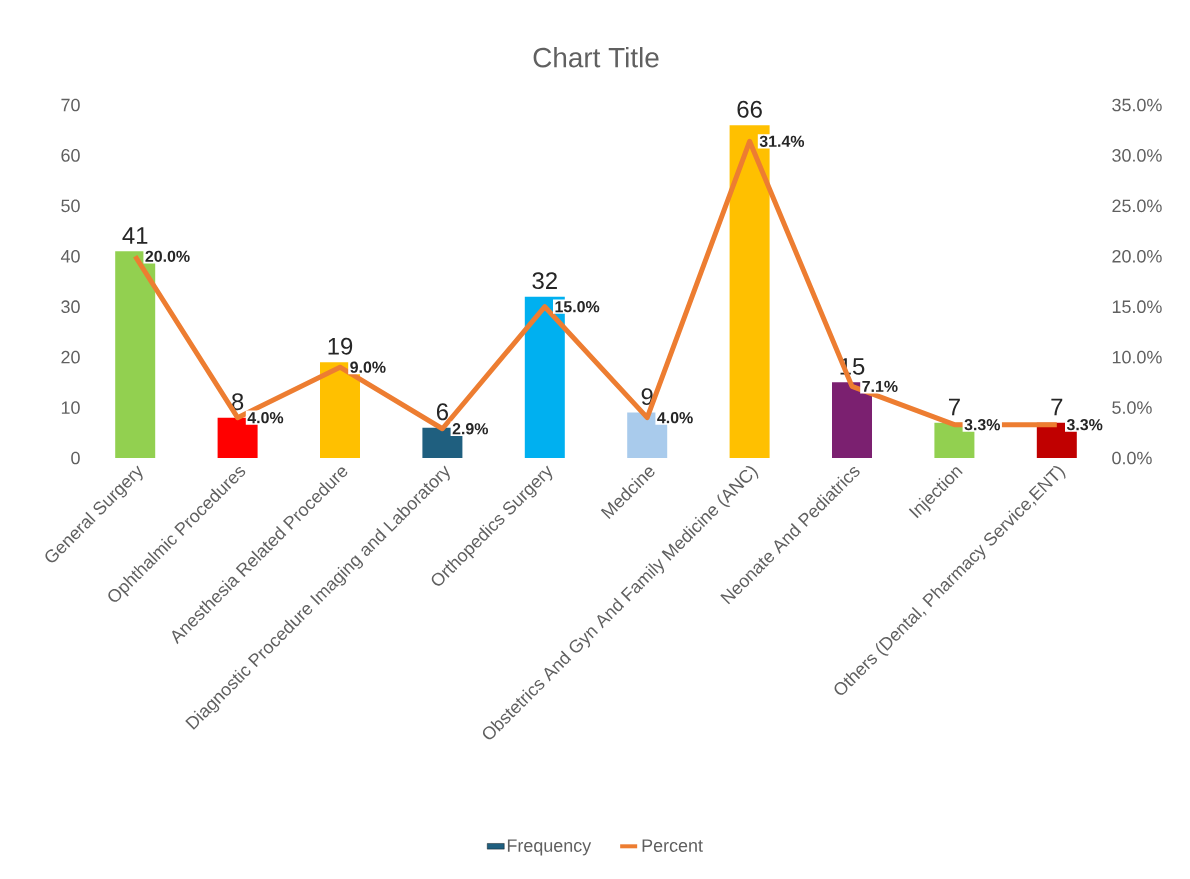 Image resolution: width=1190 pixels, height=879 pixels. Describe the element at coordinates (1137, 155) in the screenshot. I see `y2-tick-label: 30.0%` at that location.